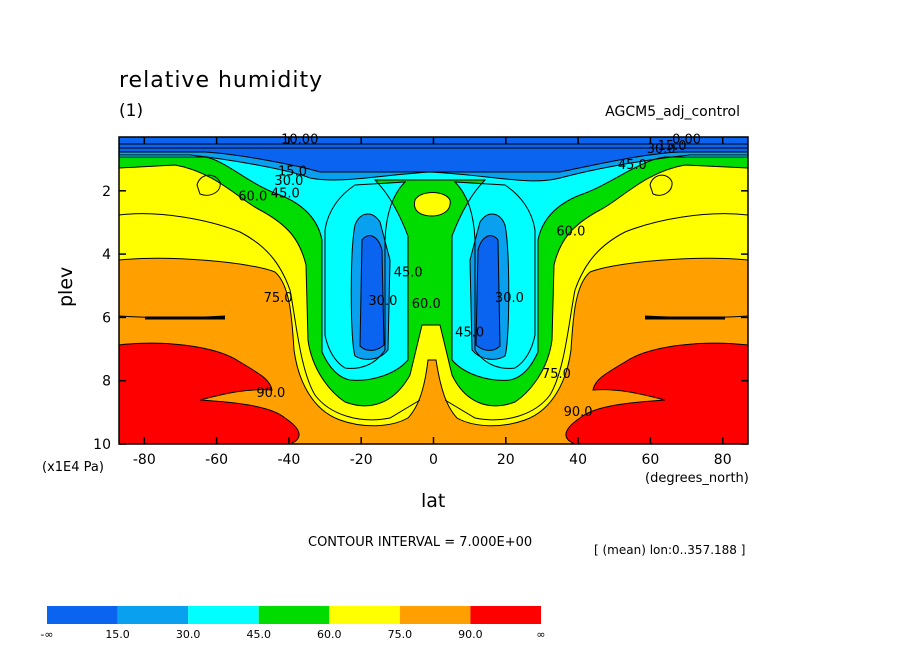 This screenshot has height=654, width=904. What do you see at coordinates (106, 382) in the screenshot?
I see `y-tick-label: 8` at bounding box center [106, 382].